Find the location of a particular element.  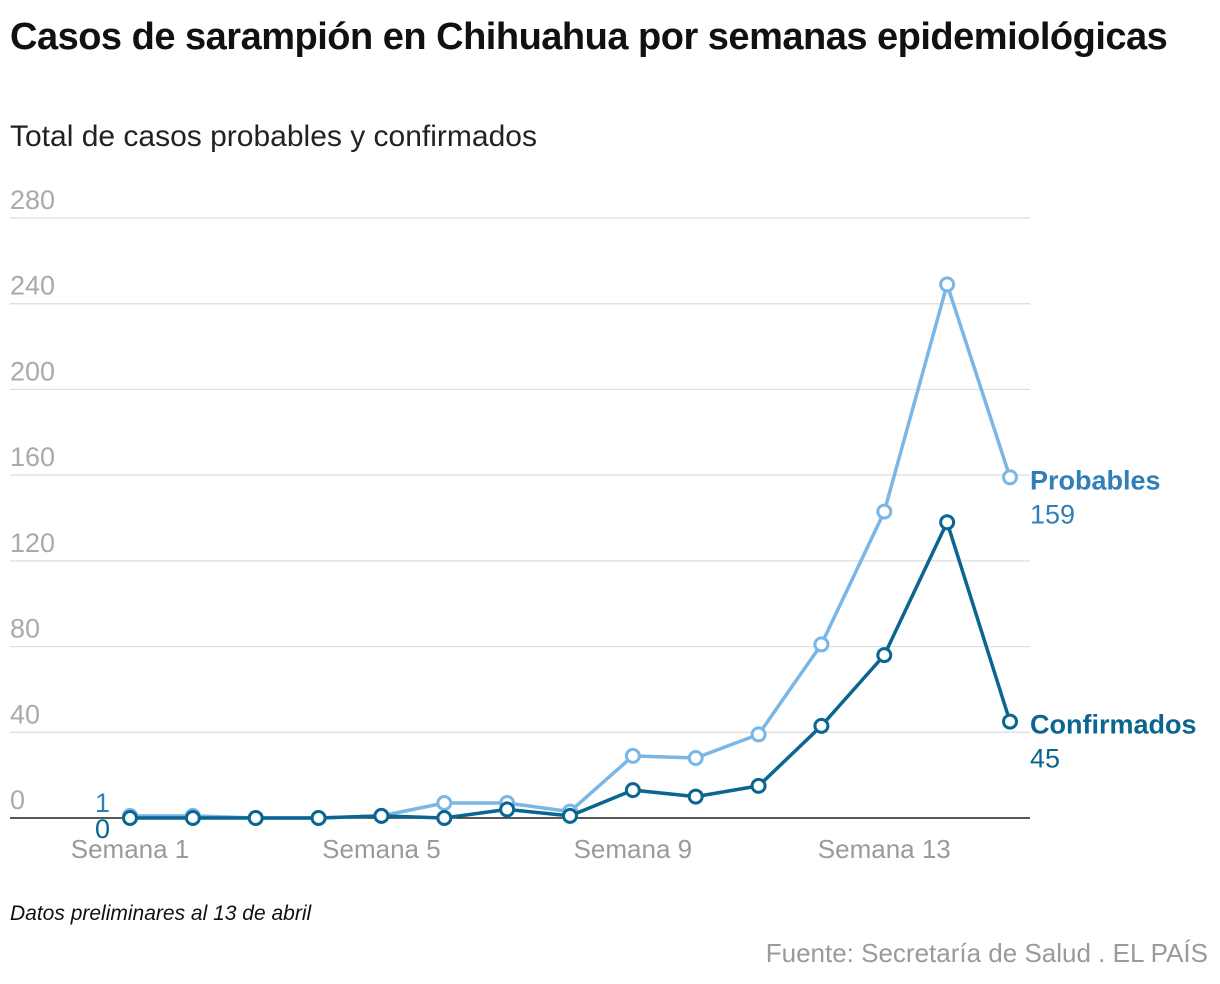

data-note: Datos preliminares al 13 de abril is located at coordinates (161, 913).